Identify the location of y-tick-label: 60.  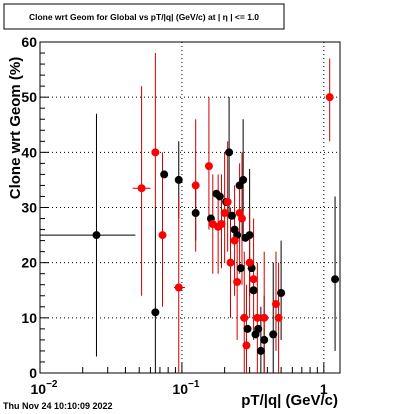
(29, 42).